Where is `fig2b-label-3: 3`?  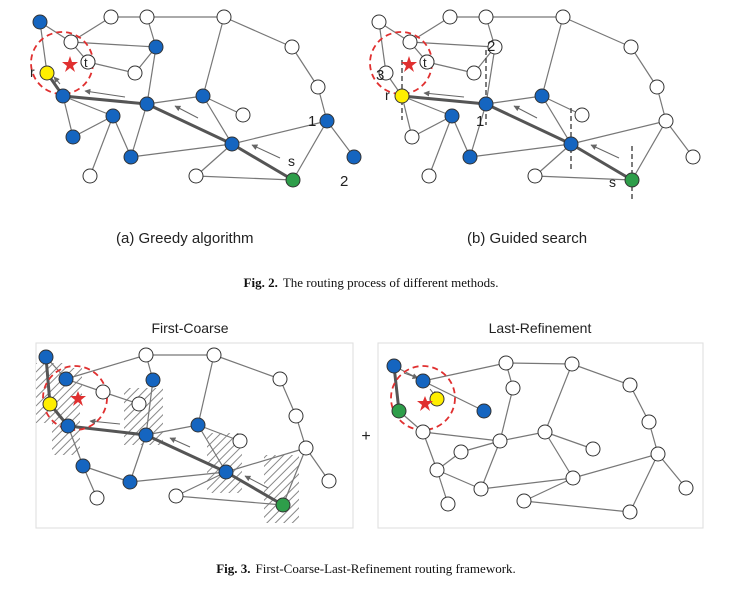
fig2b-label-3: 3 is located at coordinates (380, 75).